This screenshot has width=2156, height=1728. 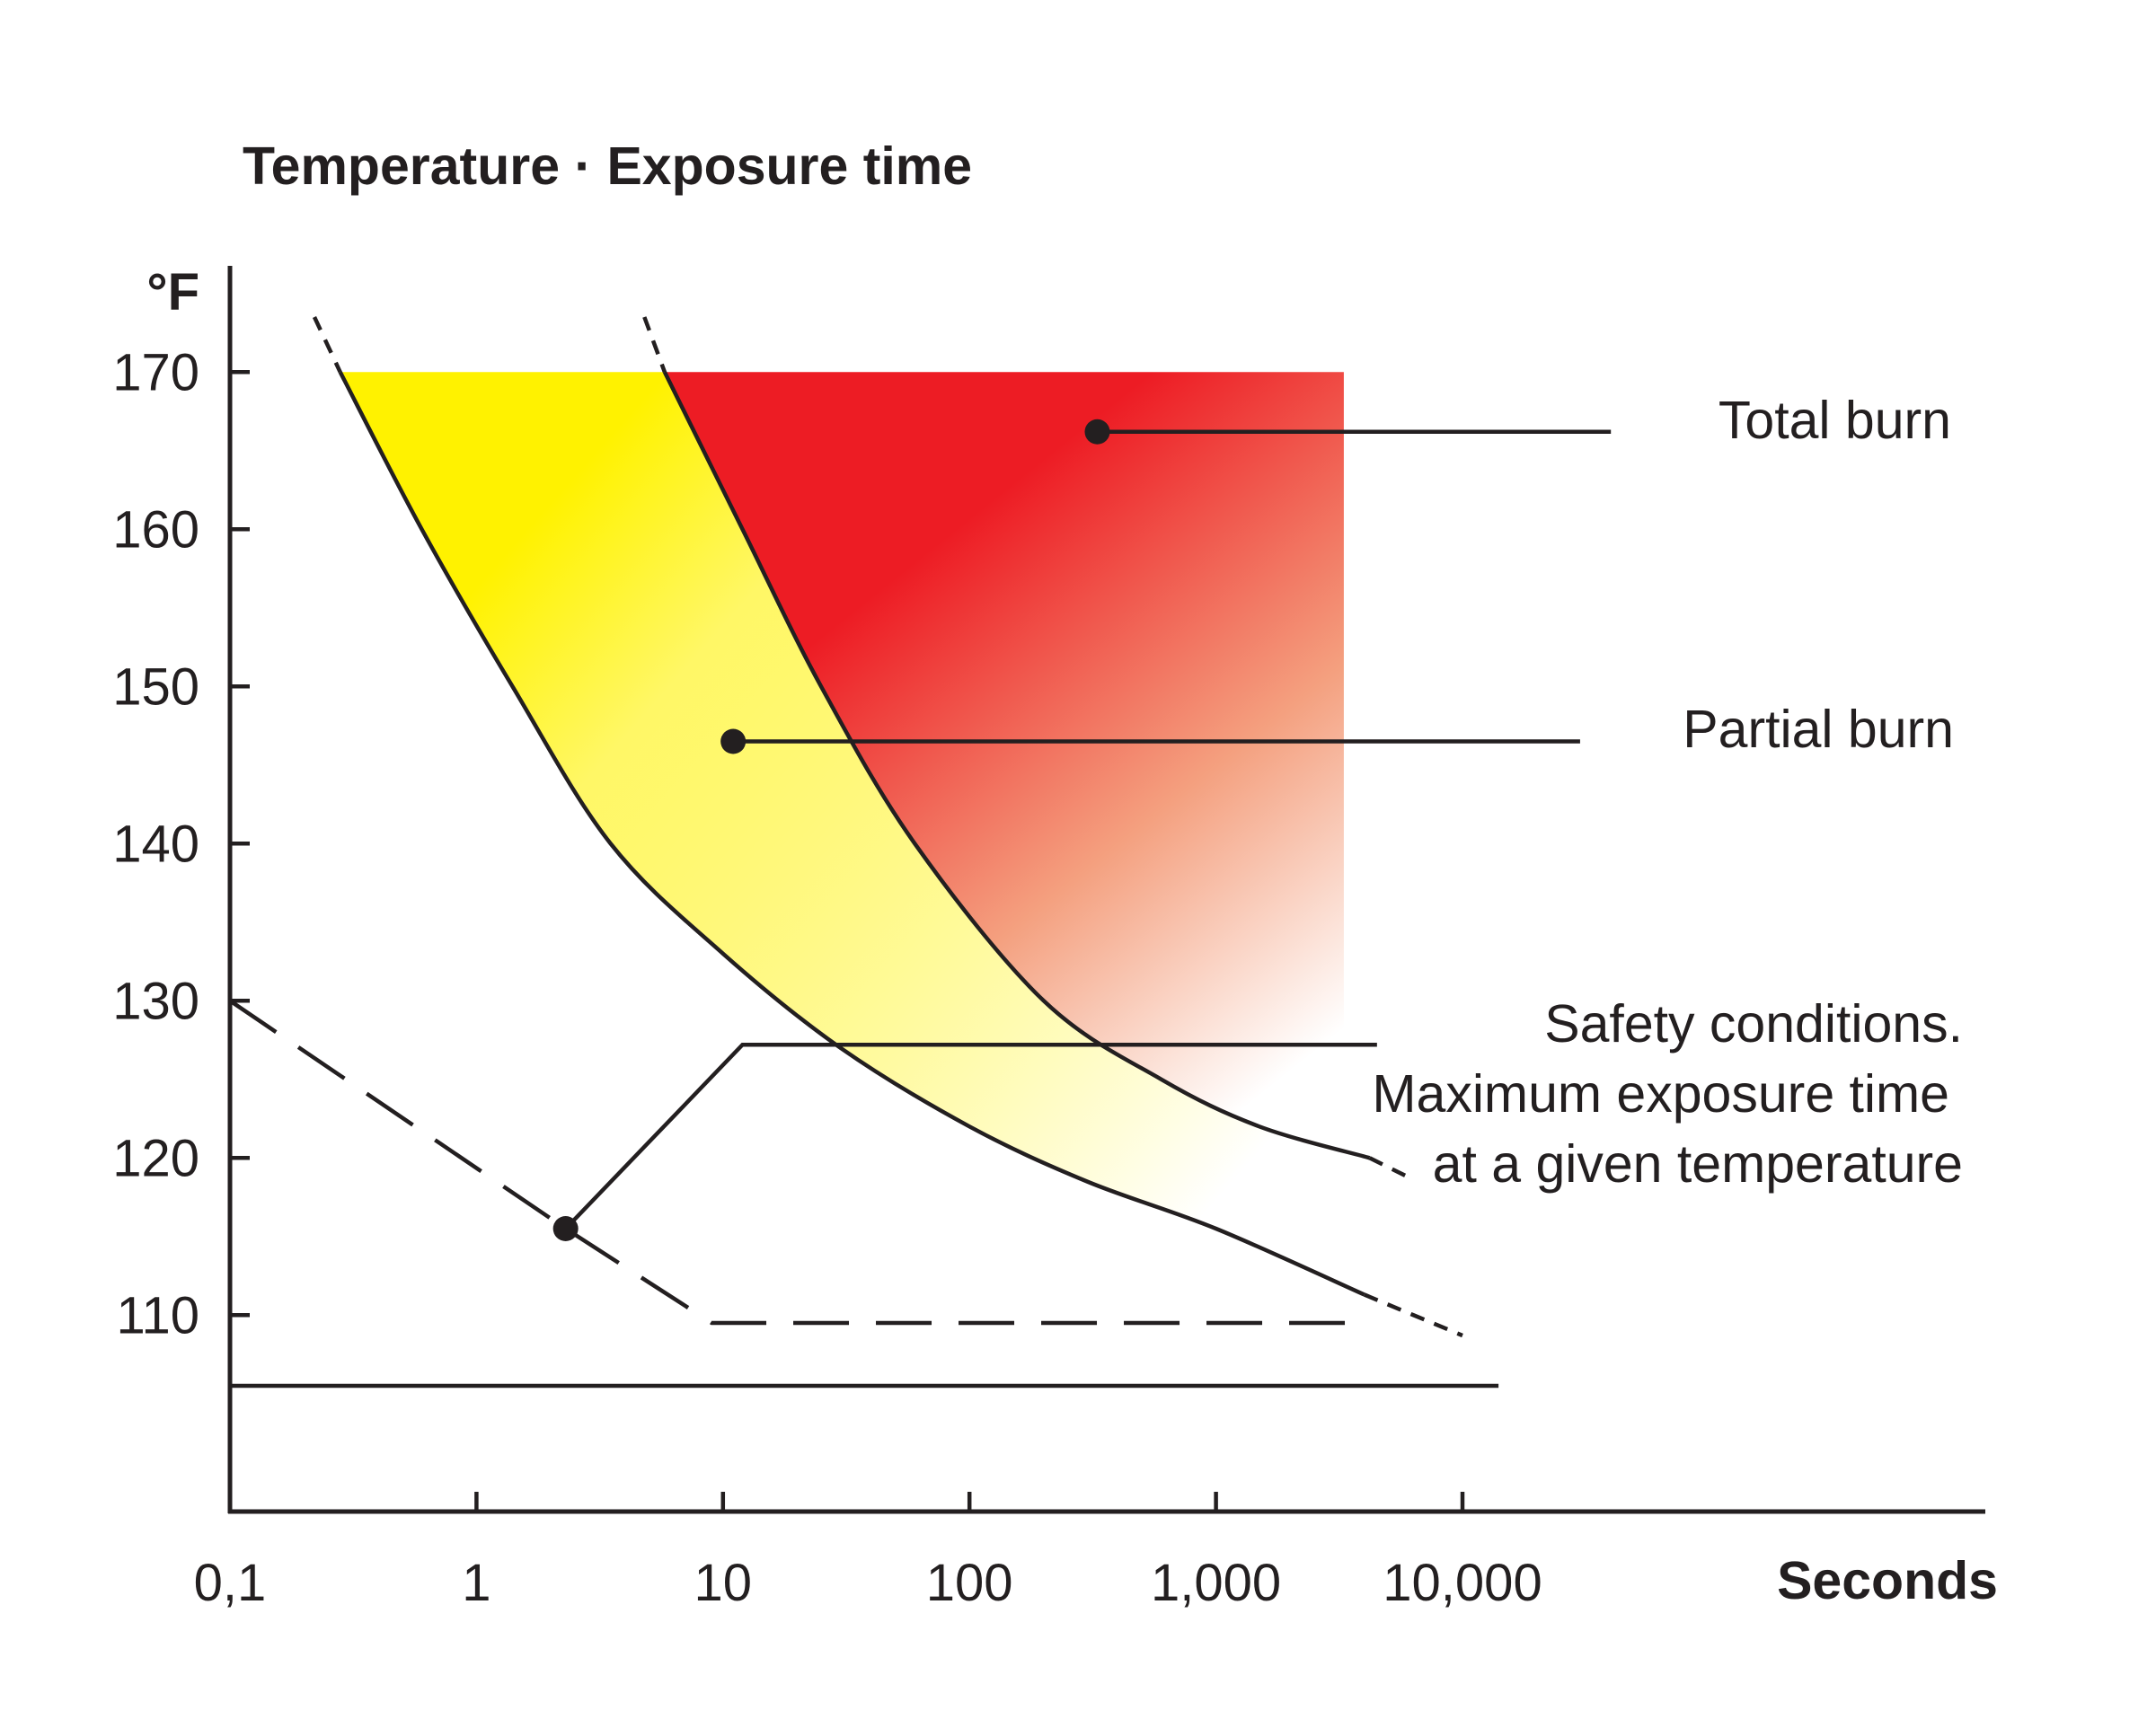 I want to click on chart-title: Temperature · Exposure time, so click(x=608, y=166).